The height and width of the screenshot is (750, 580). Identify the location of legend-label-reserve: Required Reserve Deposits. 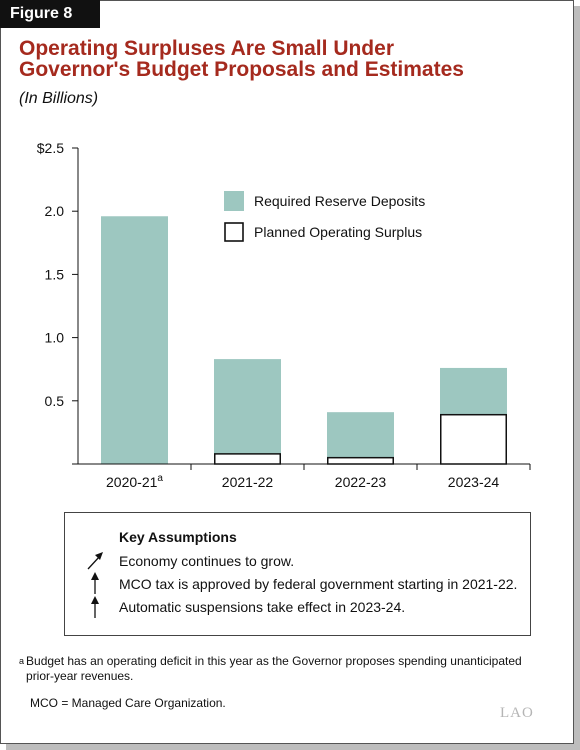
(339, 201).